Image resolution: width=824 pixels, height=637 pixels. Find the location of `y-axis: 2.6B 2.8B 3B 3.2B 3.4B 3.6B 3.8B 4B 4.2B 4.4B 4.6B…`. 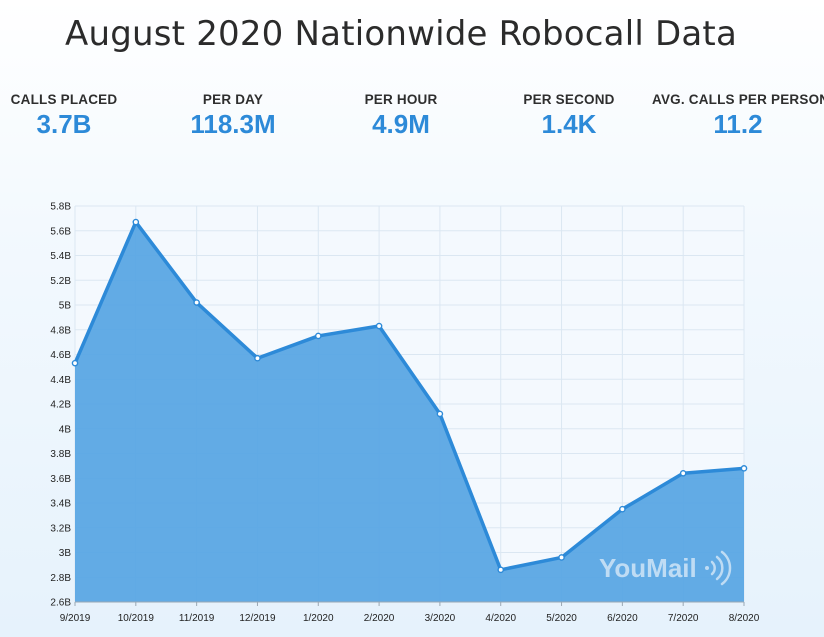

y-axis: 2.6B 2.8B 3B 3.2B 3.4B 3.6B 3.8B 4B 4.2B 4.4B 4.6B… is located at coordinates (60, 405).